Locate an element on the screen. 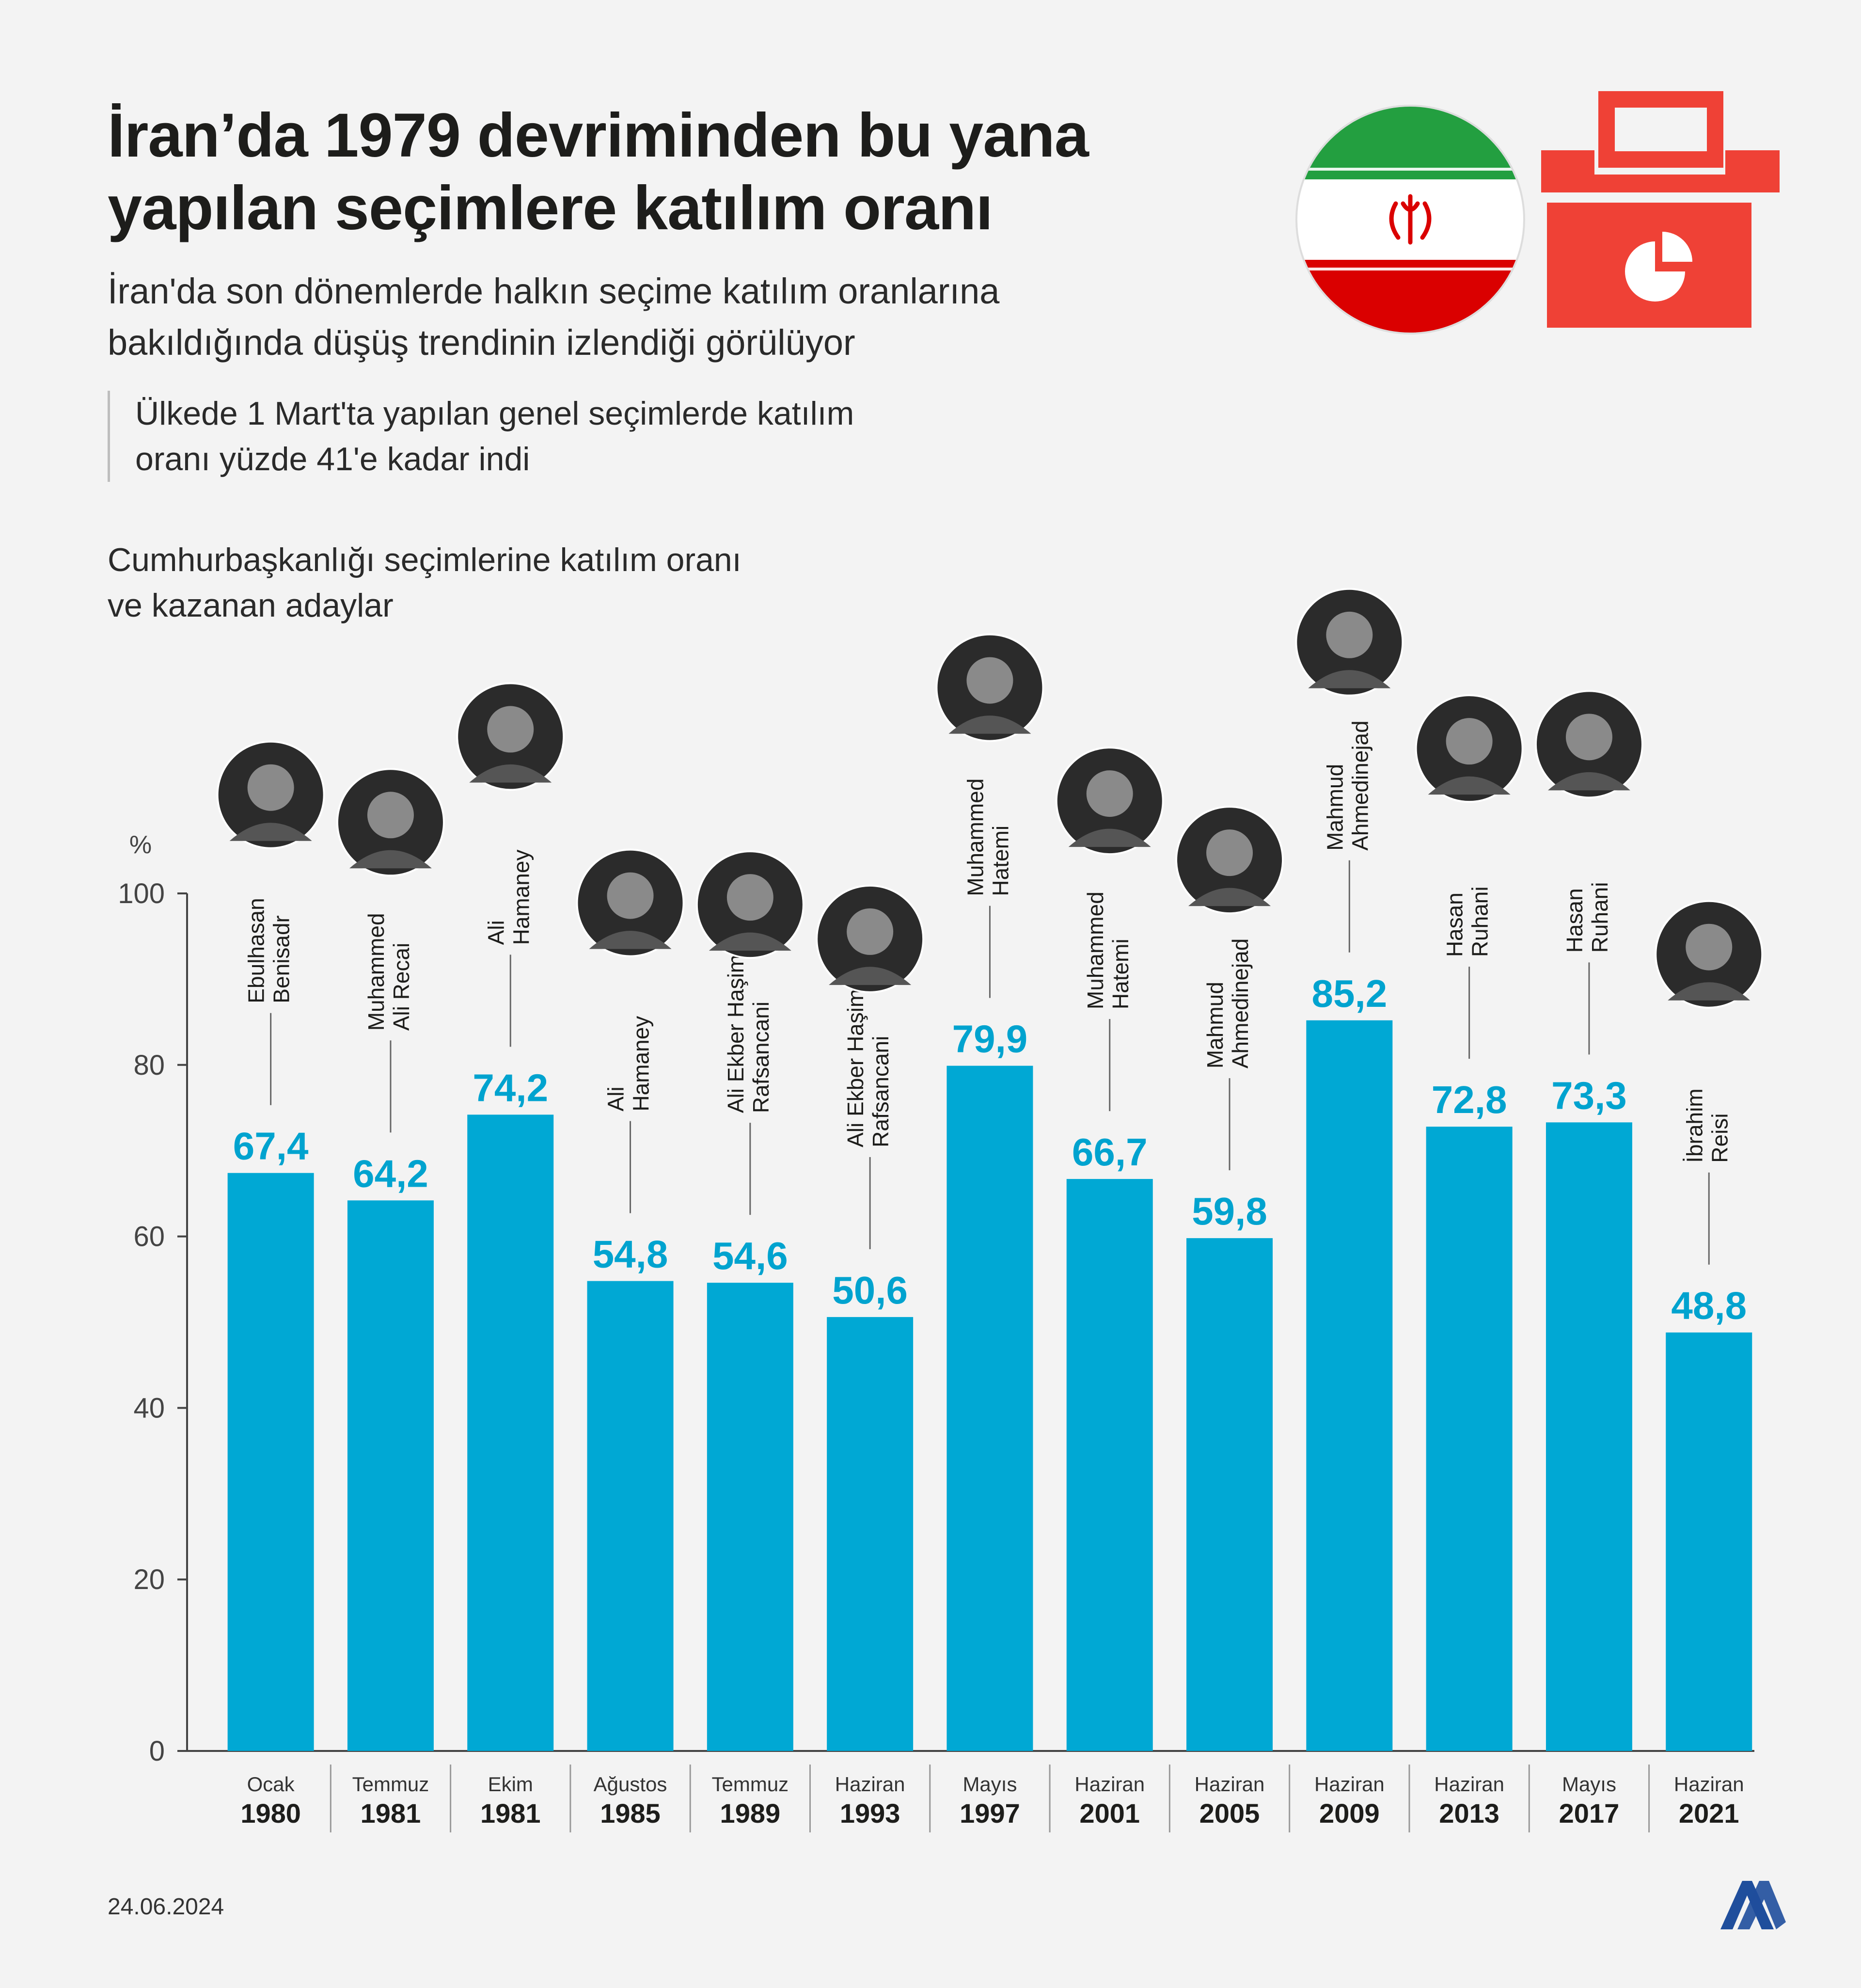  x-tick-year: 1985 is located at coordinates (631, 1813).